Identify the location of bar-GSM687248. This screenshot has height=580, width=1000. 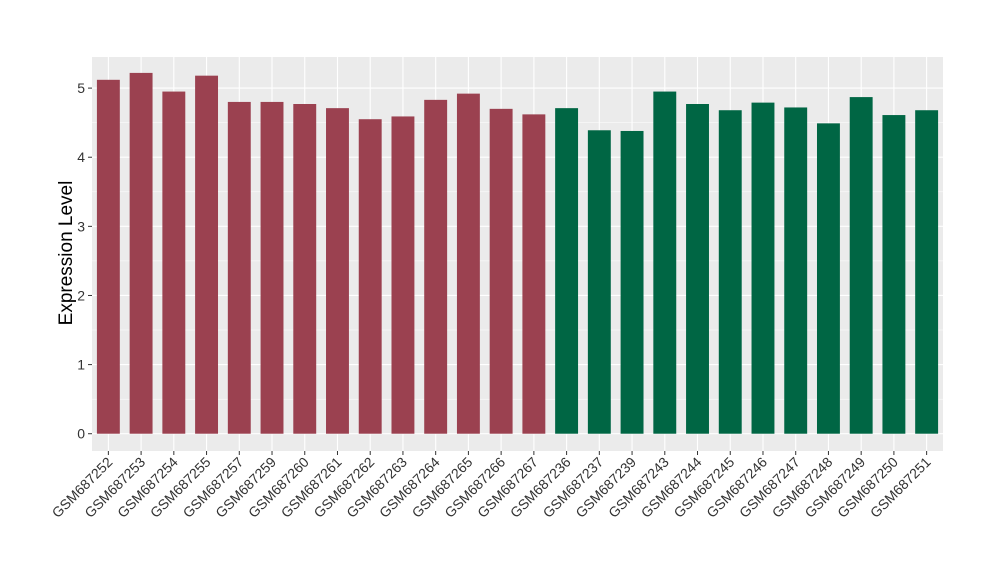
(828, 278).